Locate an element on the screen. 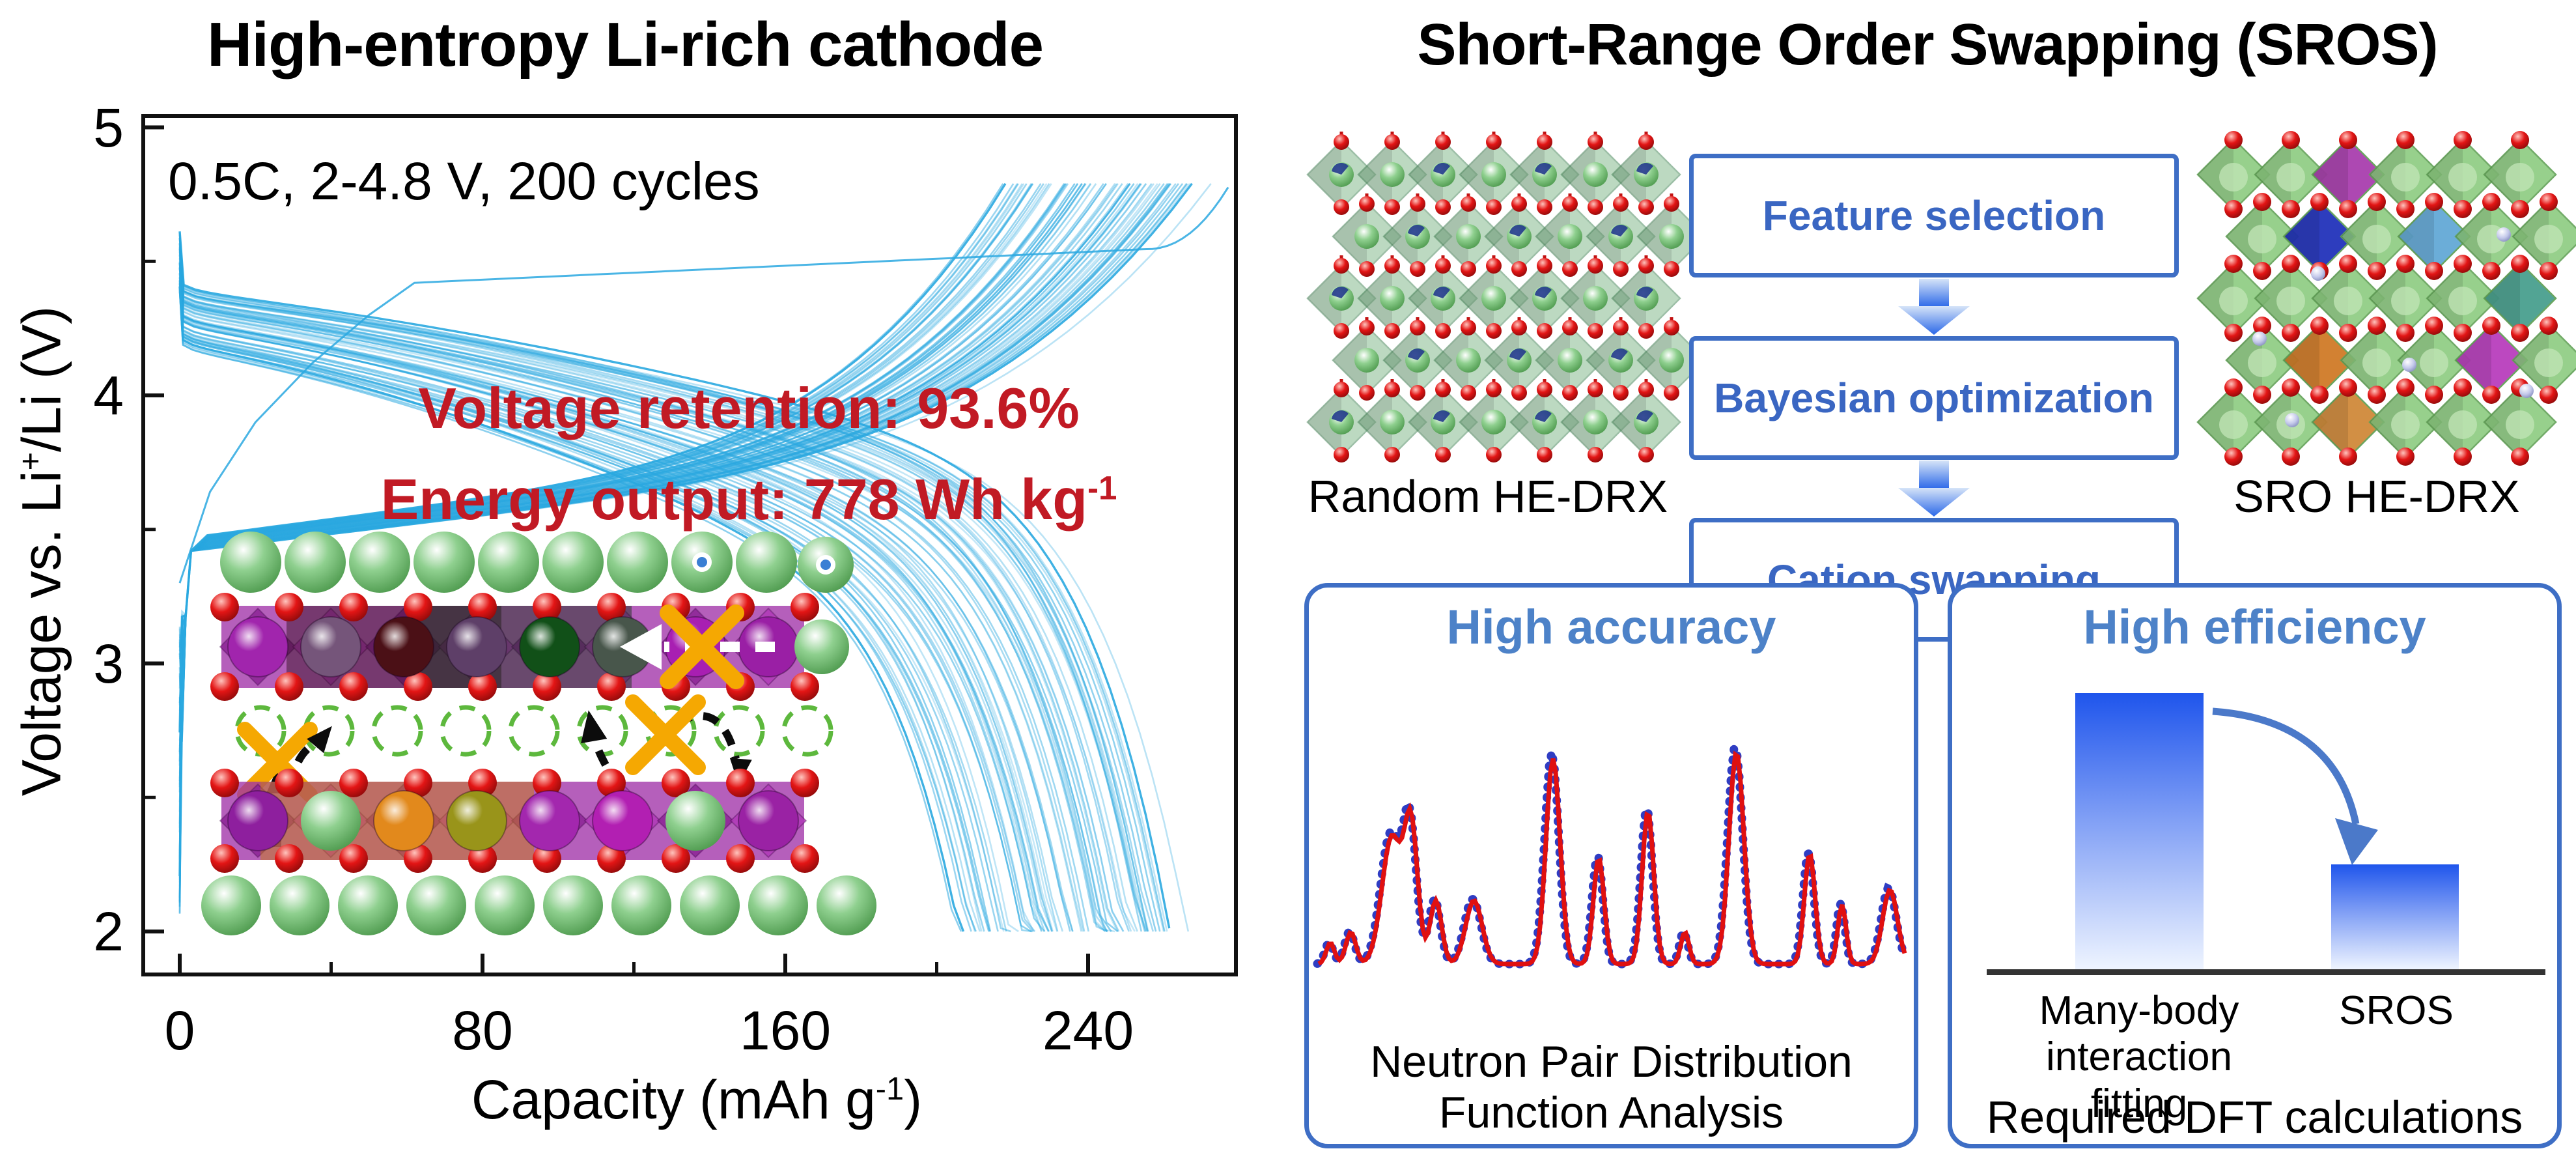  high-efficiency-title: High efficiency is located at coordinates (2255, 627).